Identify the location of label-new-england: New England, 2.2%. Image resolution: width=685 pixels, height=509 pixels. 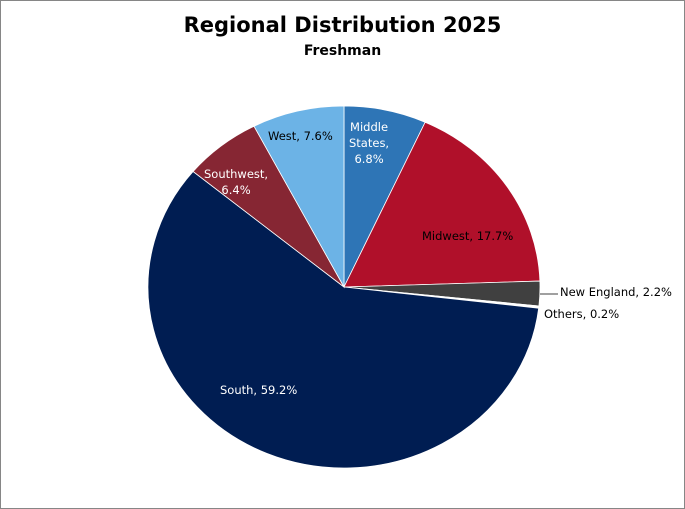
(616, 292).